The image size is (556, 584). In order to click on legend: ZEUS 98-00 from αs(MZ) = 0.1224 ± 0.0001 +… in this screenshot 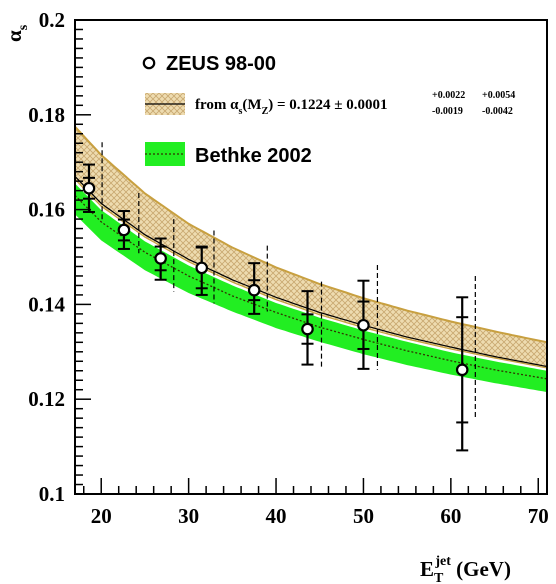, I will do `click(328, 110)`.